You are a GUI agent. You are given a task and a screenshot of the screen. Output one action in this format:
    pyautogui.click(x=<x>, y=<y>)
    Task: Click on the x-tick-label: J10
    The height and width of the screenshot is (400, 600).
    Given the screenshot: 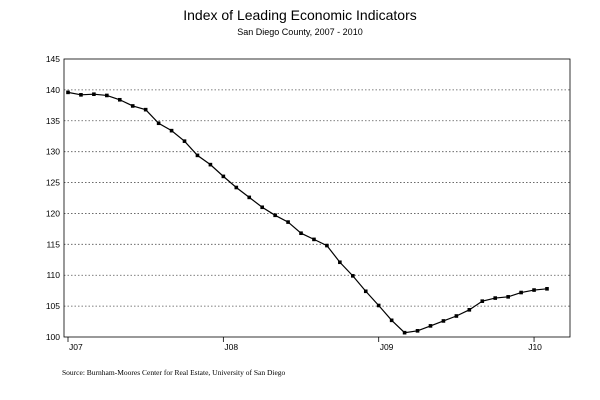 What is the action you would take?
    pyautogui.click(x=535, y=347)
    